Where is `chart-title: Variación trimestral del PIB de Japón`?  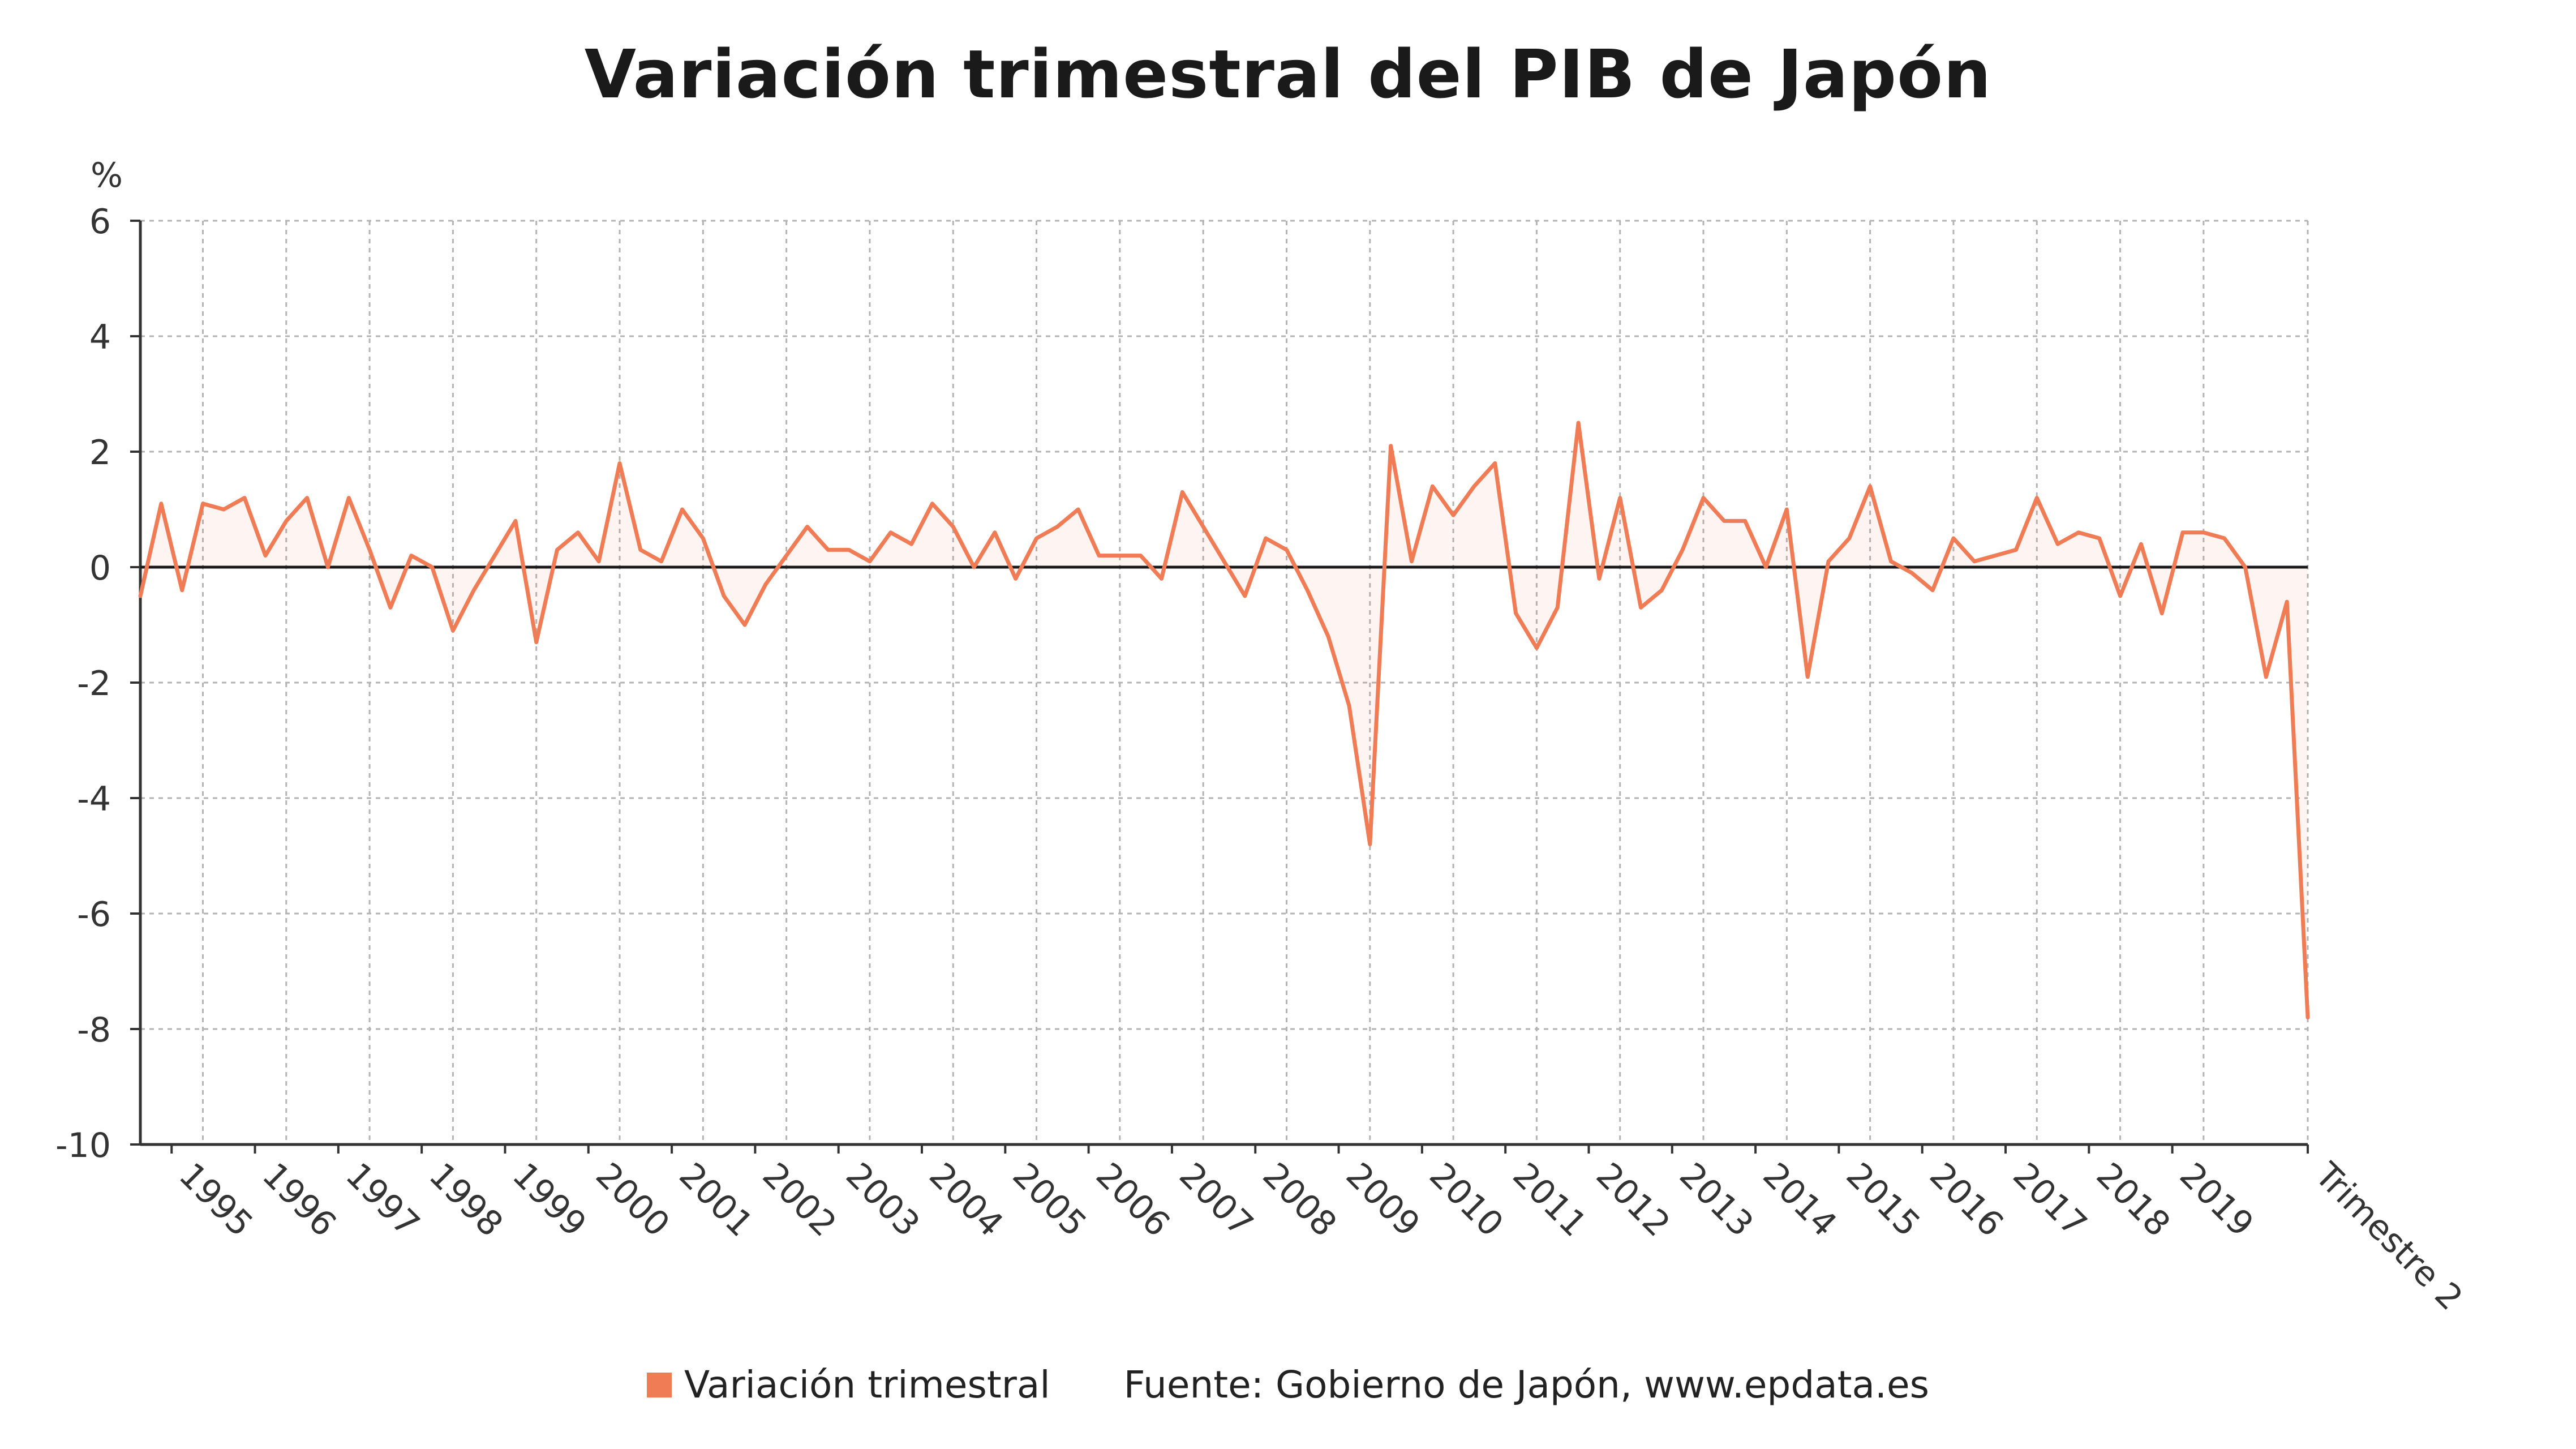
chart-title: Variación trimestral del PIB de Japón is located at coordinates (1288, 74).